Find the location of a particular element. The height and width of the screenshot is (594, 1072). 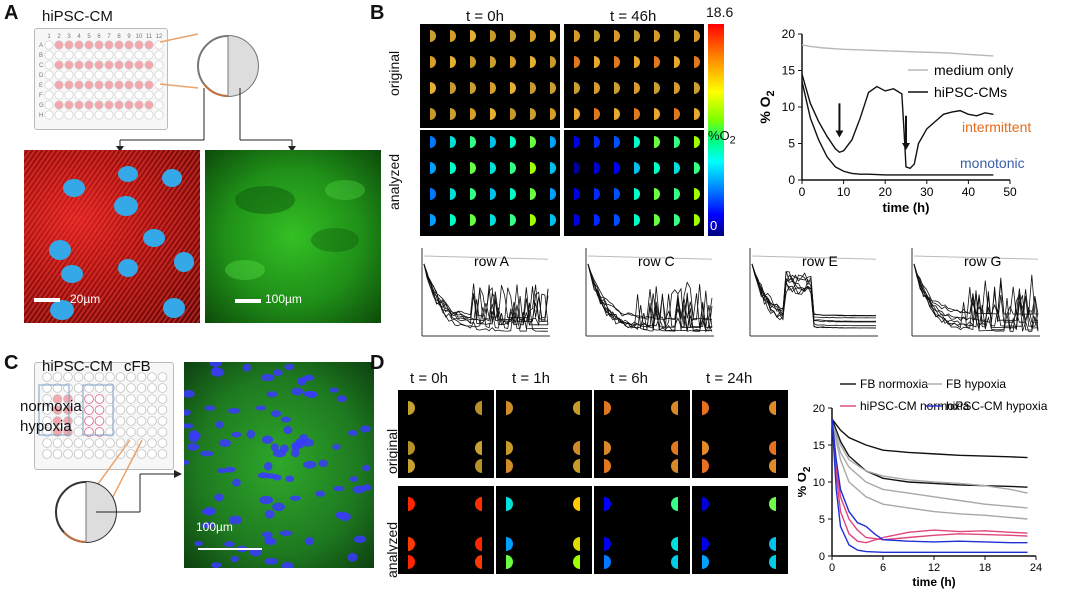

plate-row-label: C is located at coordinates (41, 66).